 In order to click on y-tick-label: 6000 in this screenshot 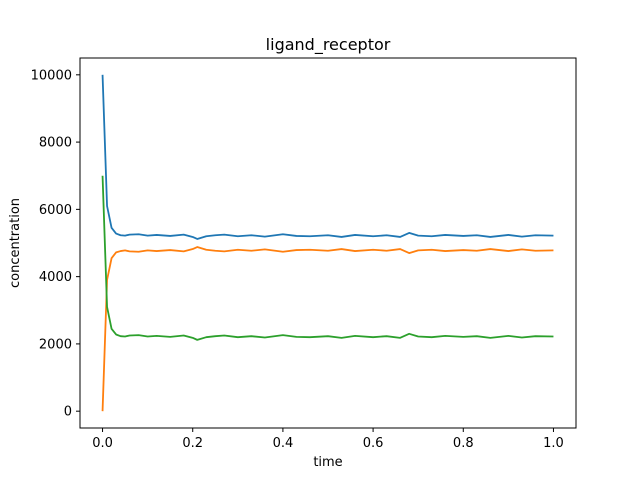, I will do `click(55, 210)`.